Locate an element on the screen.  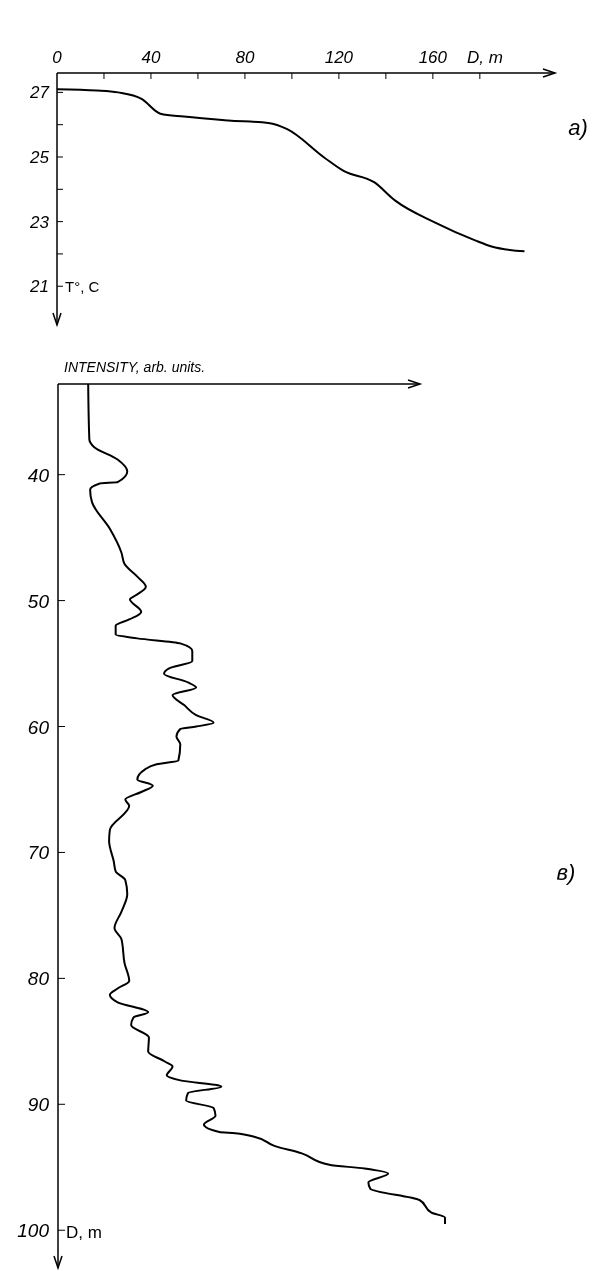
x-tick-label: 0 is located at coordinates (57, 57).